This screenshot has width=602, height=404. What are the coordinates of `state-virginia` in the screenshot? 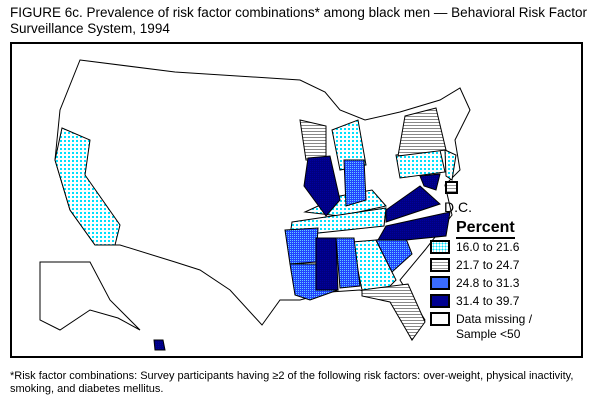 It's located at (413, 204).